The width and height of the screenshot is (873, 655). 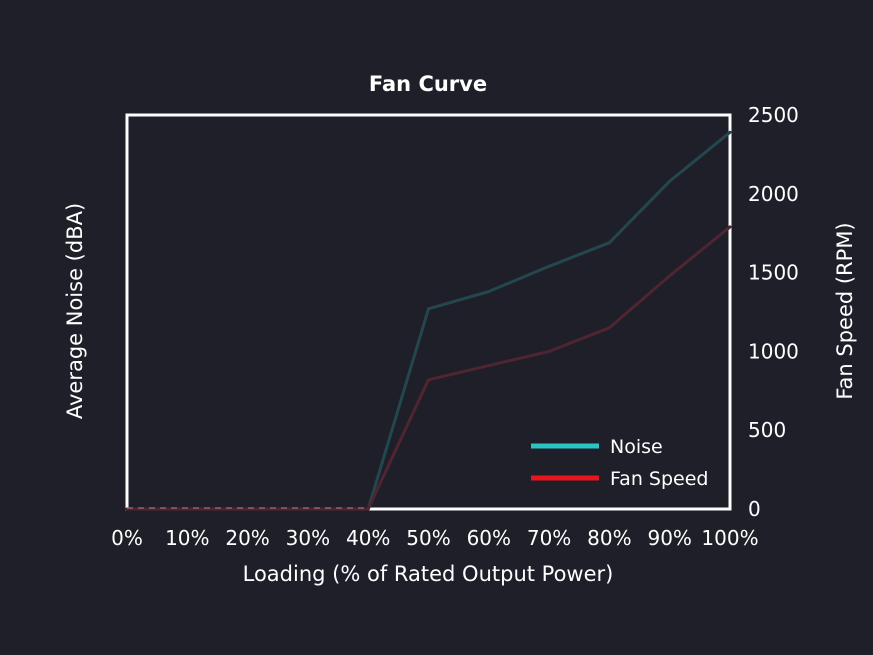 What do you see at coordinates (368, 538) in the screenshot?
I see `x-tick-label: 40%` at bounding box center [368, 538].